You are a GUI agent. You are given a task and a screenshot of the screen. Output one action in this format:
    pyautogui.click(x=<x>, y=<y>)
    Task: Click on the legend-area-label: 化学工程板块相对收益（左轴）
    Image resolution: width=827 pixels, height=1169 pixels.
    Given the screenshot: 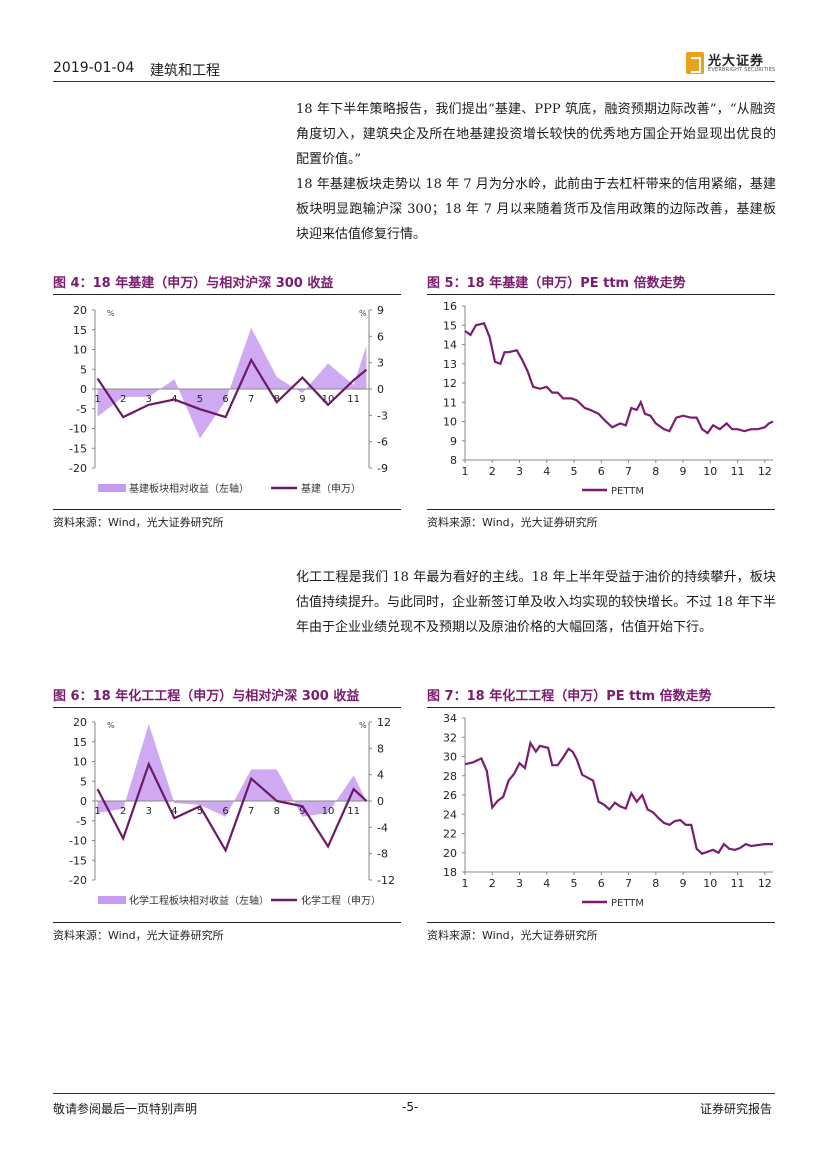 What is the action you would take?
    pyautogui.click(x=199, y=900)
    